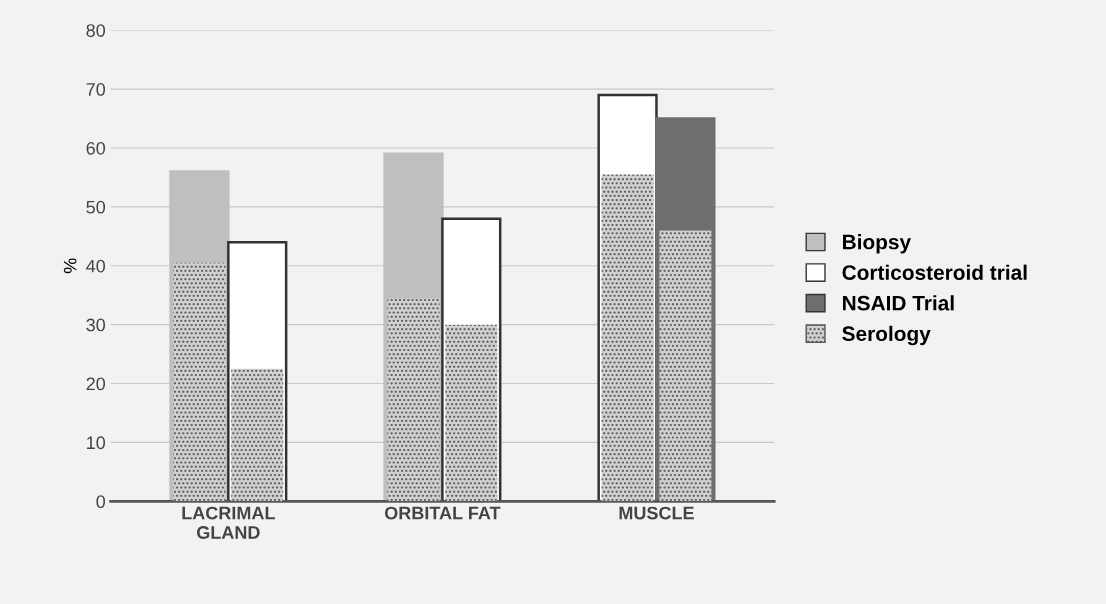 The width and height of the screenshot is (1106, 604). What do you see at coordinates (96, 30) in the screenshot?
I see `y-tick-label: 80` at bounding box center [96, 30].